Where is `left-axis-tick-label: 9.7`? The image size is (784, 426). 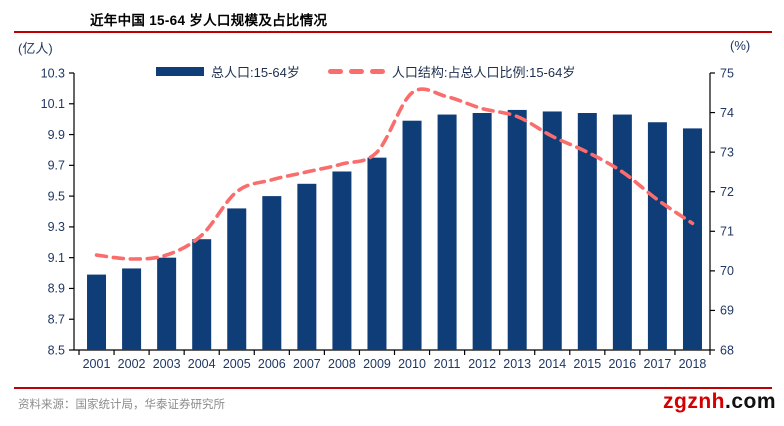
left-axis-tick-label: 9.7 is located at coordinates (56, 166).